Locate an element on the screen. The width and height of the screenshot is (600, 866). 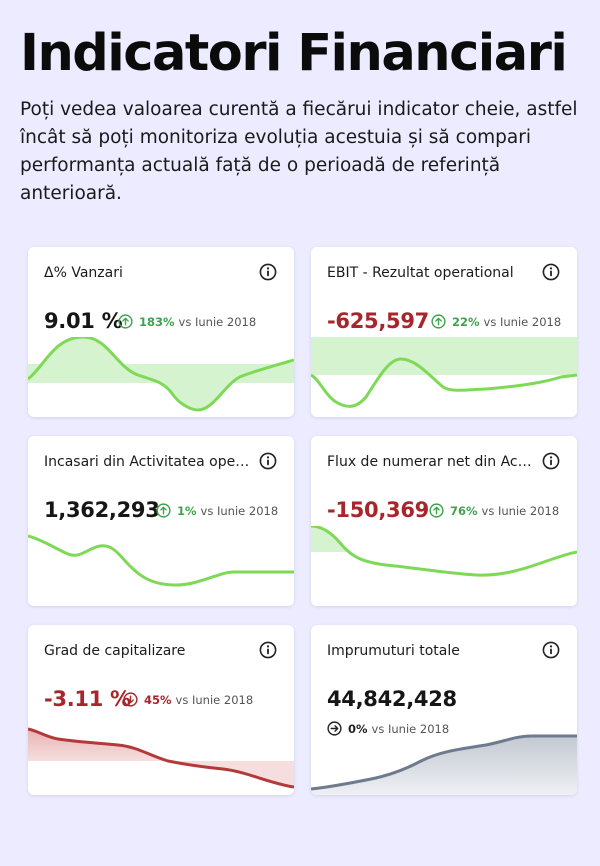
kpi-change: 183% vs Iunie 2018 is located at coordinates (187, 321).